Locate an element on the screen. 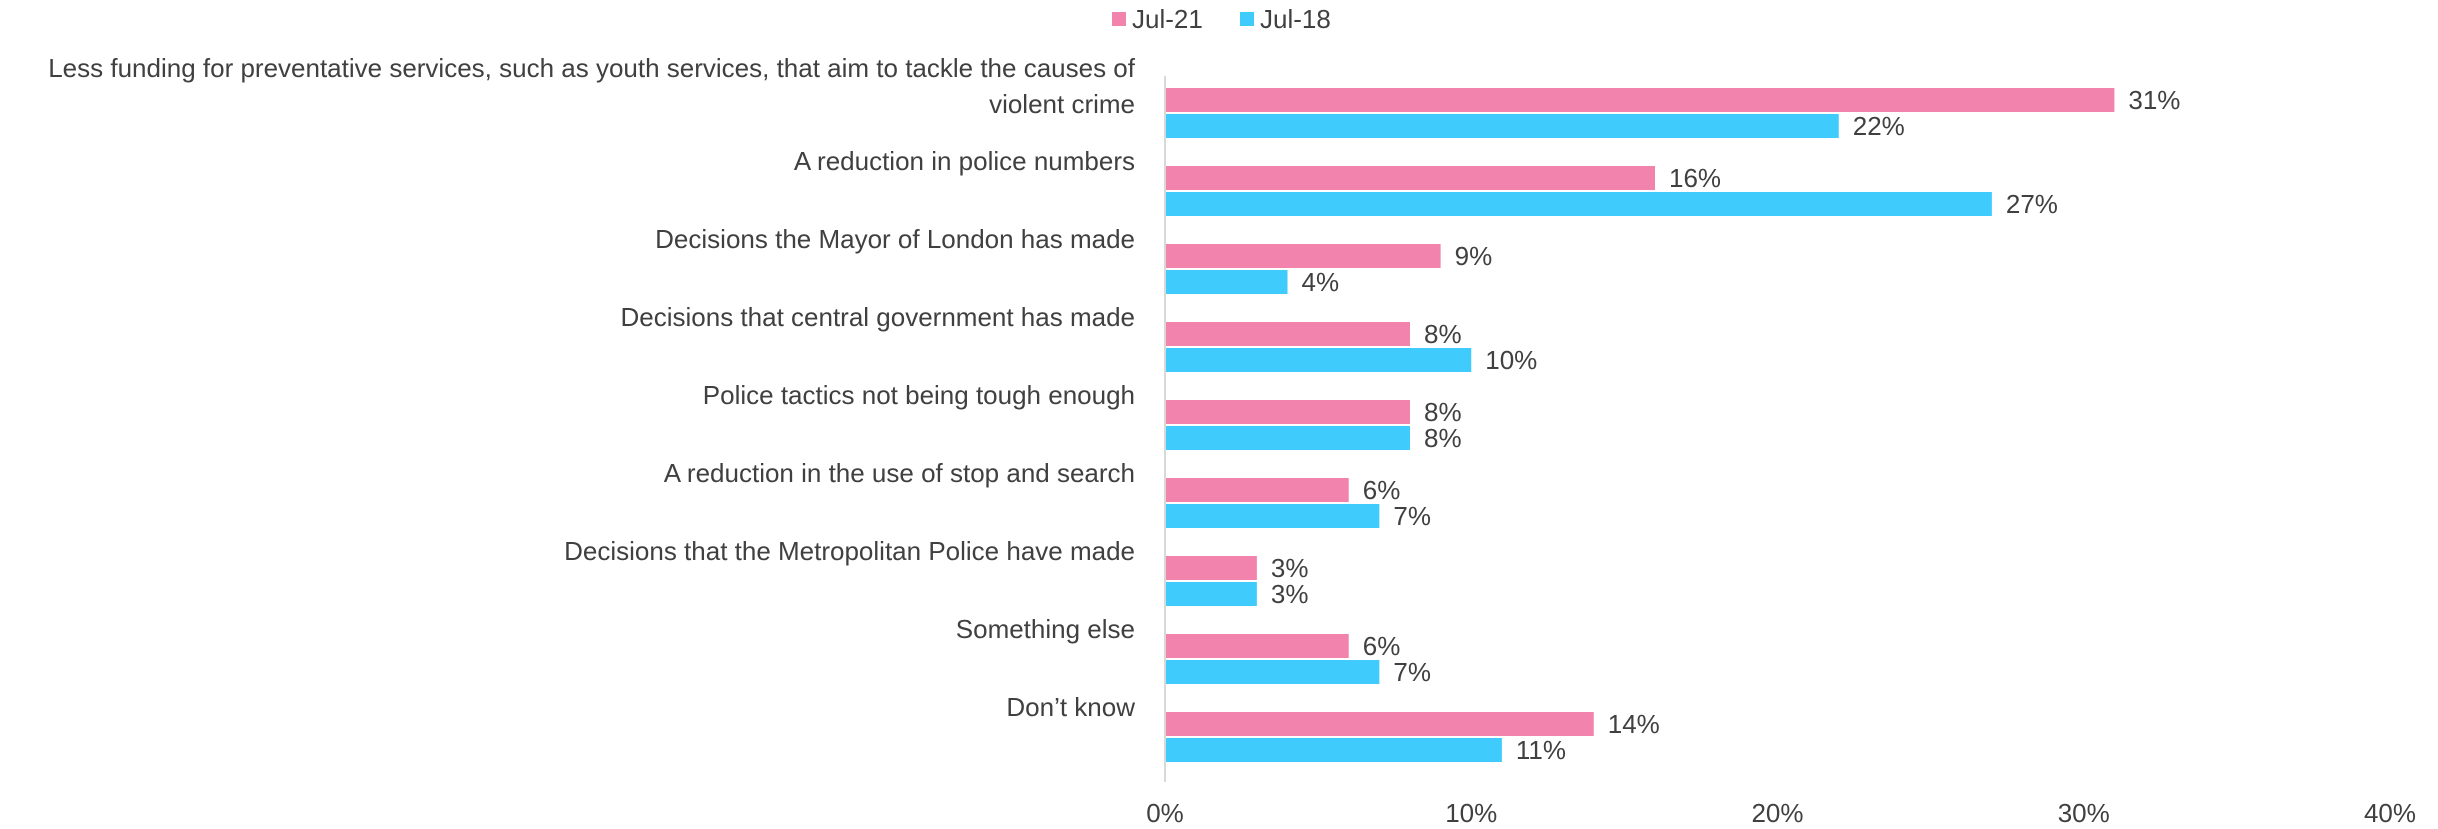  data-label: 14% is located at coordinates (1634, 724).